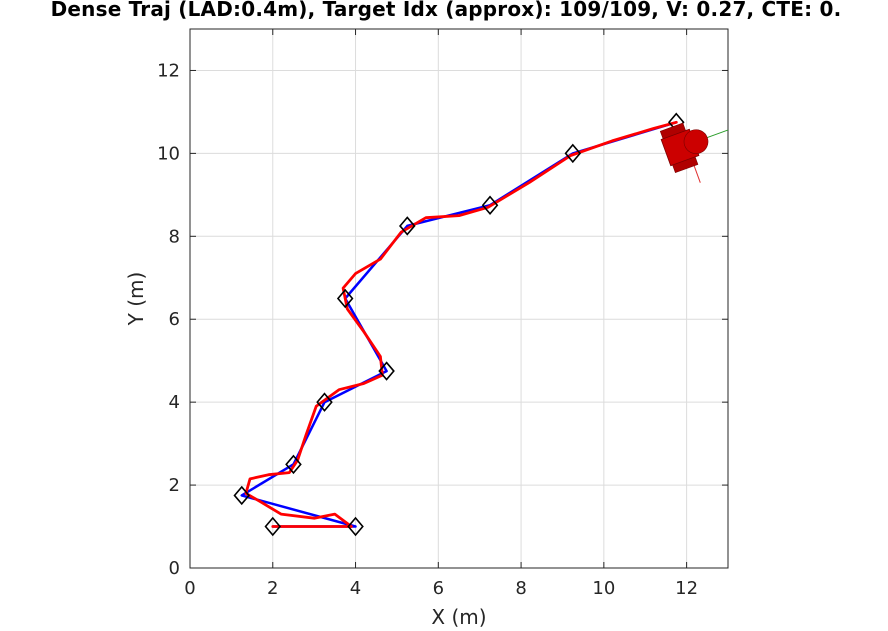  What do you see at coordinates (438, 588) in the screenshot?
I see `x-tick-label: 6` at bounding box center [438, 588].